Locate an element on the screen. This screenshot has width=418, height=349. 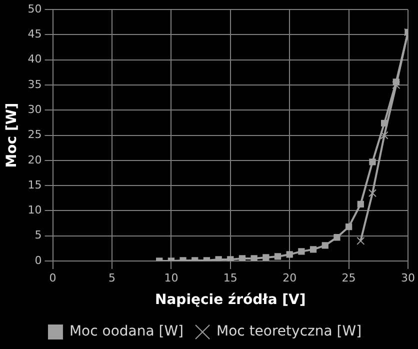
y-tick-label: 0 is located at coordinates (38, 260).